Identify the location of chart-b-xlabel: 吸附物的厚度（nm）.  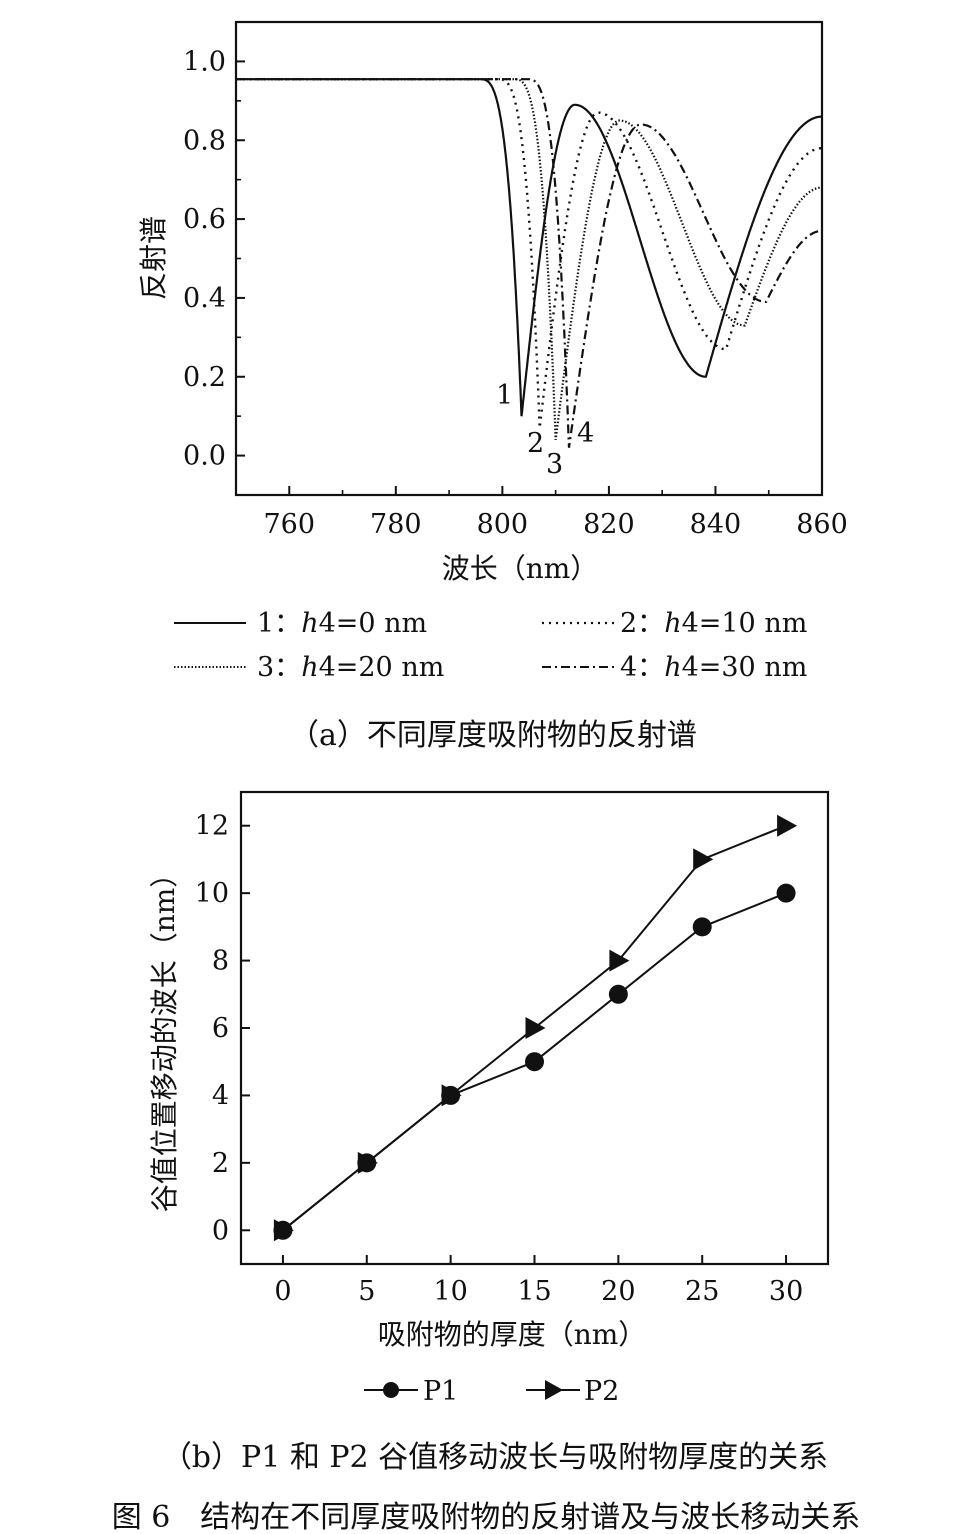
(512, 1334).